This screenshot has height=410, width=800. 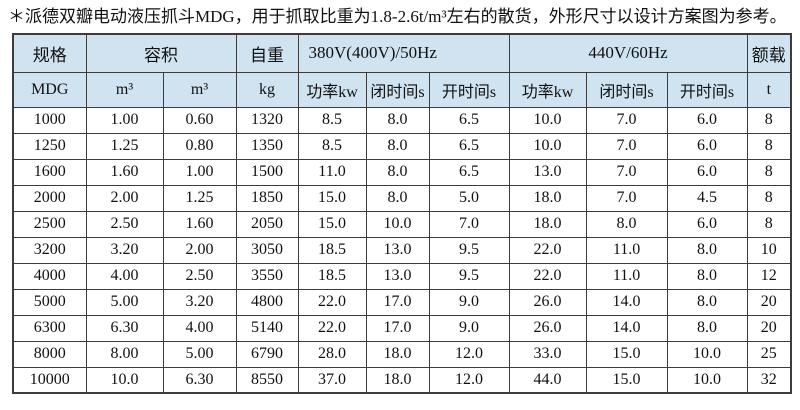 What do you see at coordinates (199, 198) in the screenshot?
I see `table-cell: 1.25` at bounding box center [199, 198].